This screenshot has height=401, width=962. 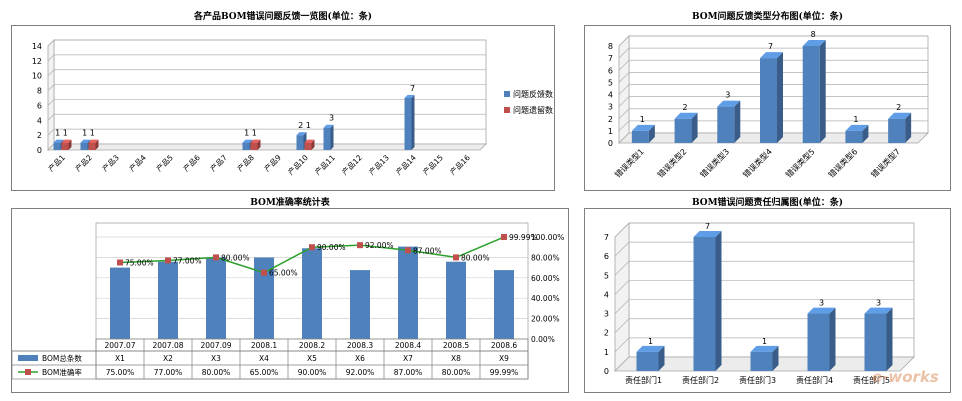 What do you see at coordinates (168, 372) in the screenshot?
I see `c3-table-rate: 77.00%` at bounding box center [168, 372].